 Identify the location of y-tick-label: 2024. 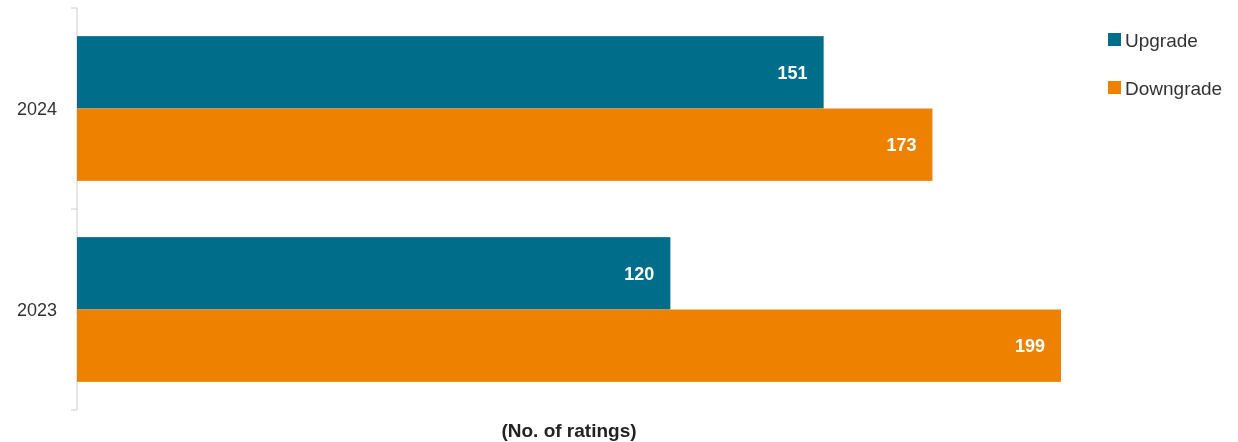
(36, 108).